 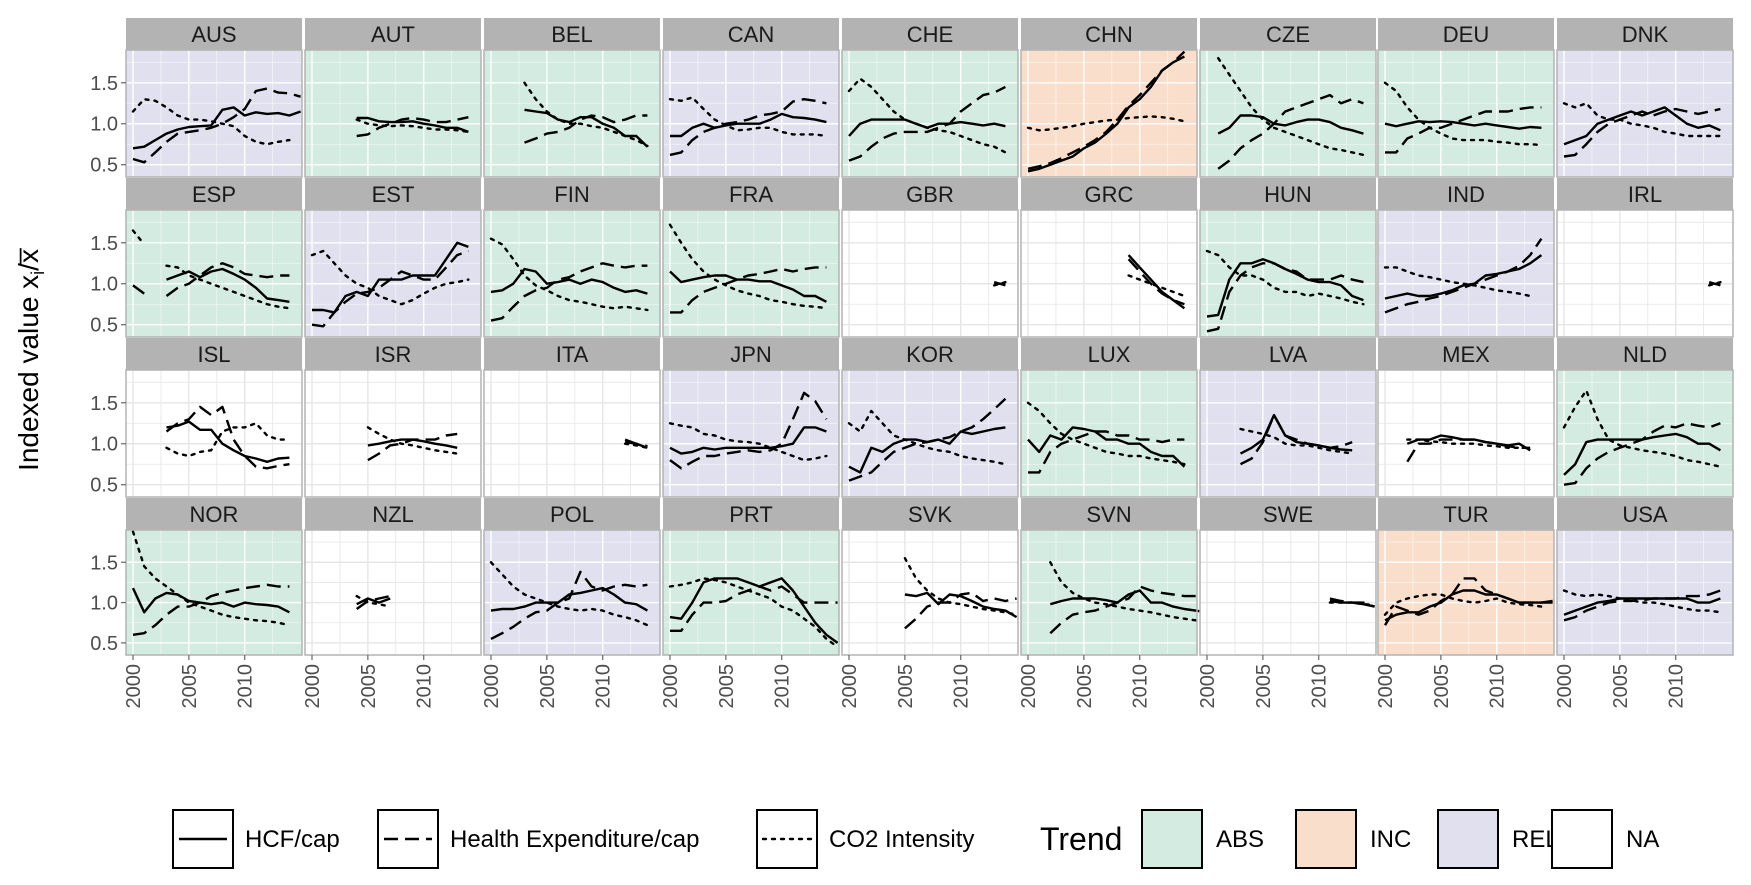 What do you see at coordinates (104, 244) in the screenshot?
I see `y-tick-label: 1.5` at bounding box center [104, 244].